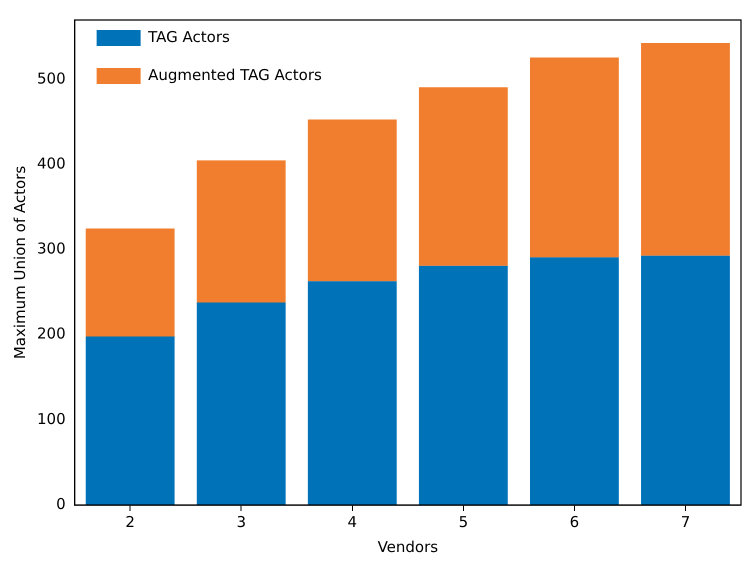 The image size is (749, 565). What do you see at coordinates (51, 163) in the screenshot?
I see `y-tick-label: 400` at bounding box center [51, 163].